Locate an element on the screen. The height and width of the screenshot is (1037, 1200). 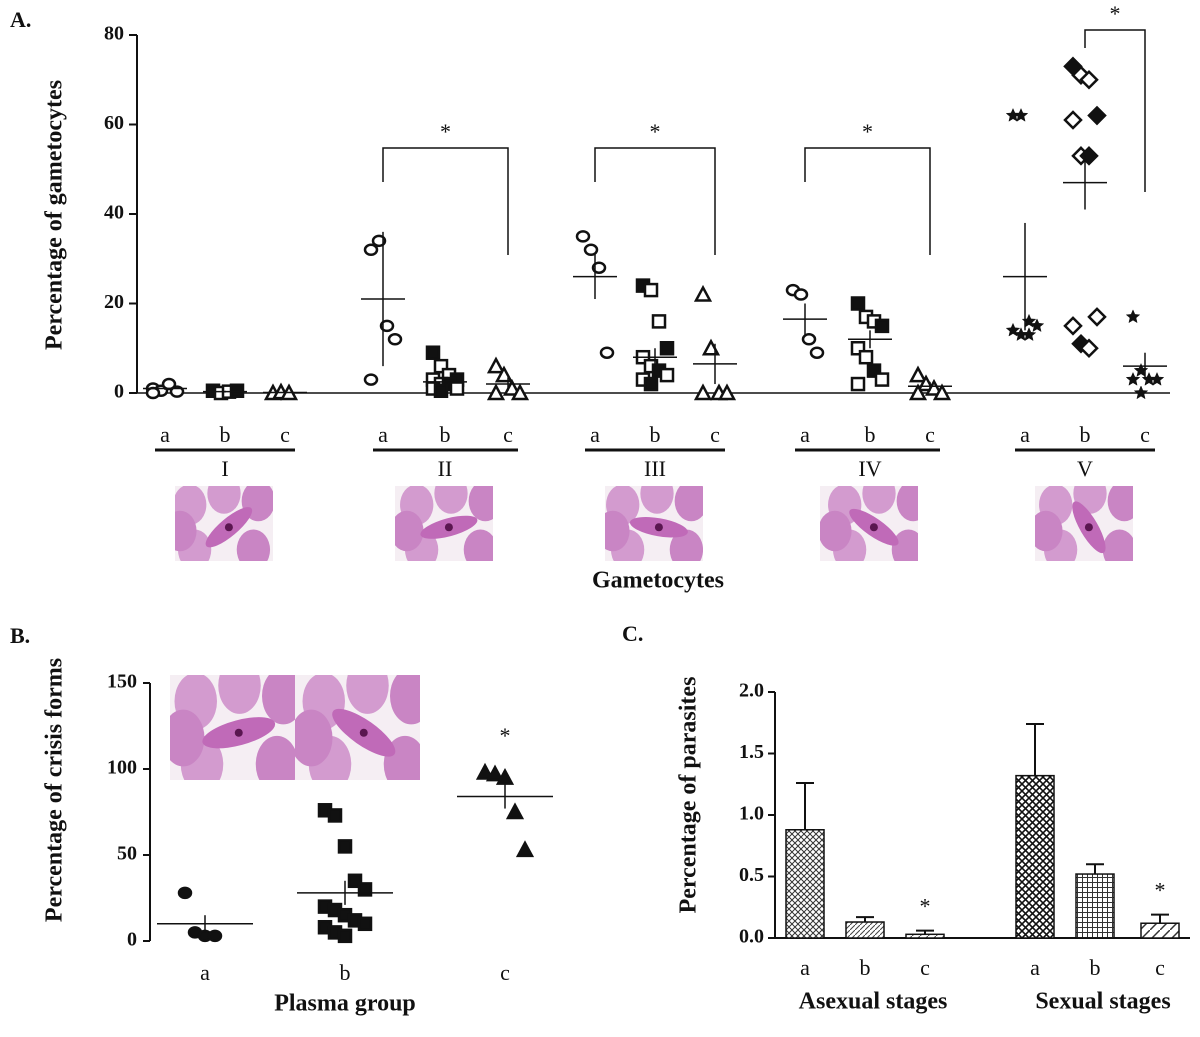
panel-label: A. is located at coordinates (20, 19).